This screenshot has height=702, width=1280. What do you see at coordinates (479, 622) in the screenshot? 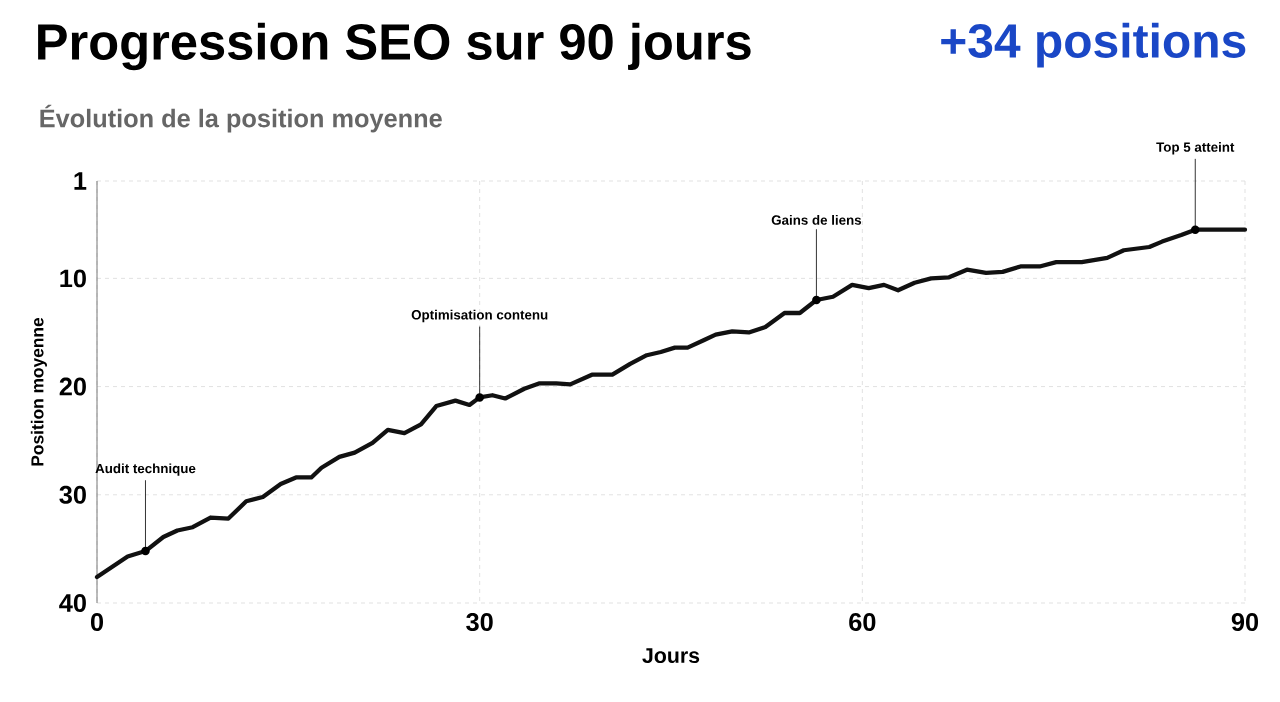
I see `x-tick-label: 30` at bounding box center [479, 622].